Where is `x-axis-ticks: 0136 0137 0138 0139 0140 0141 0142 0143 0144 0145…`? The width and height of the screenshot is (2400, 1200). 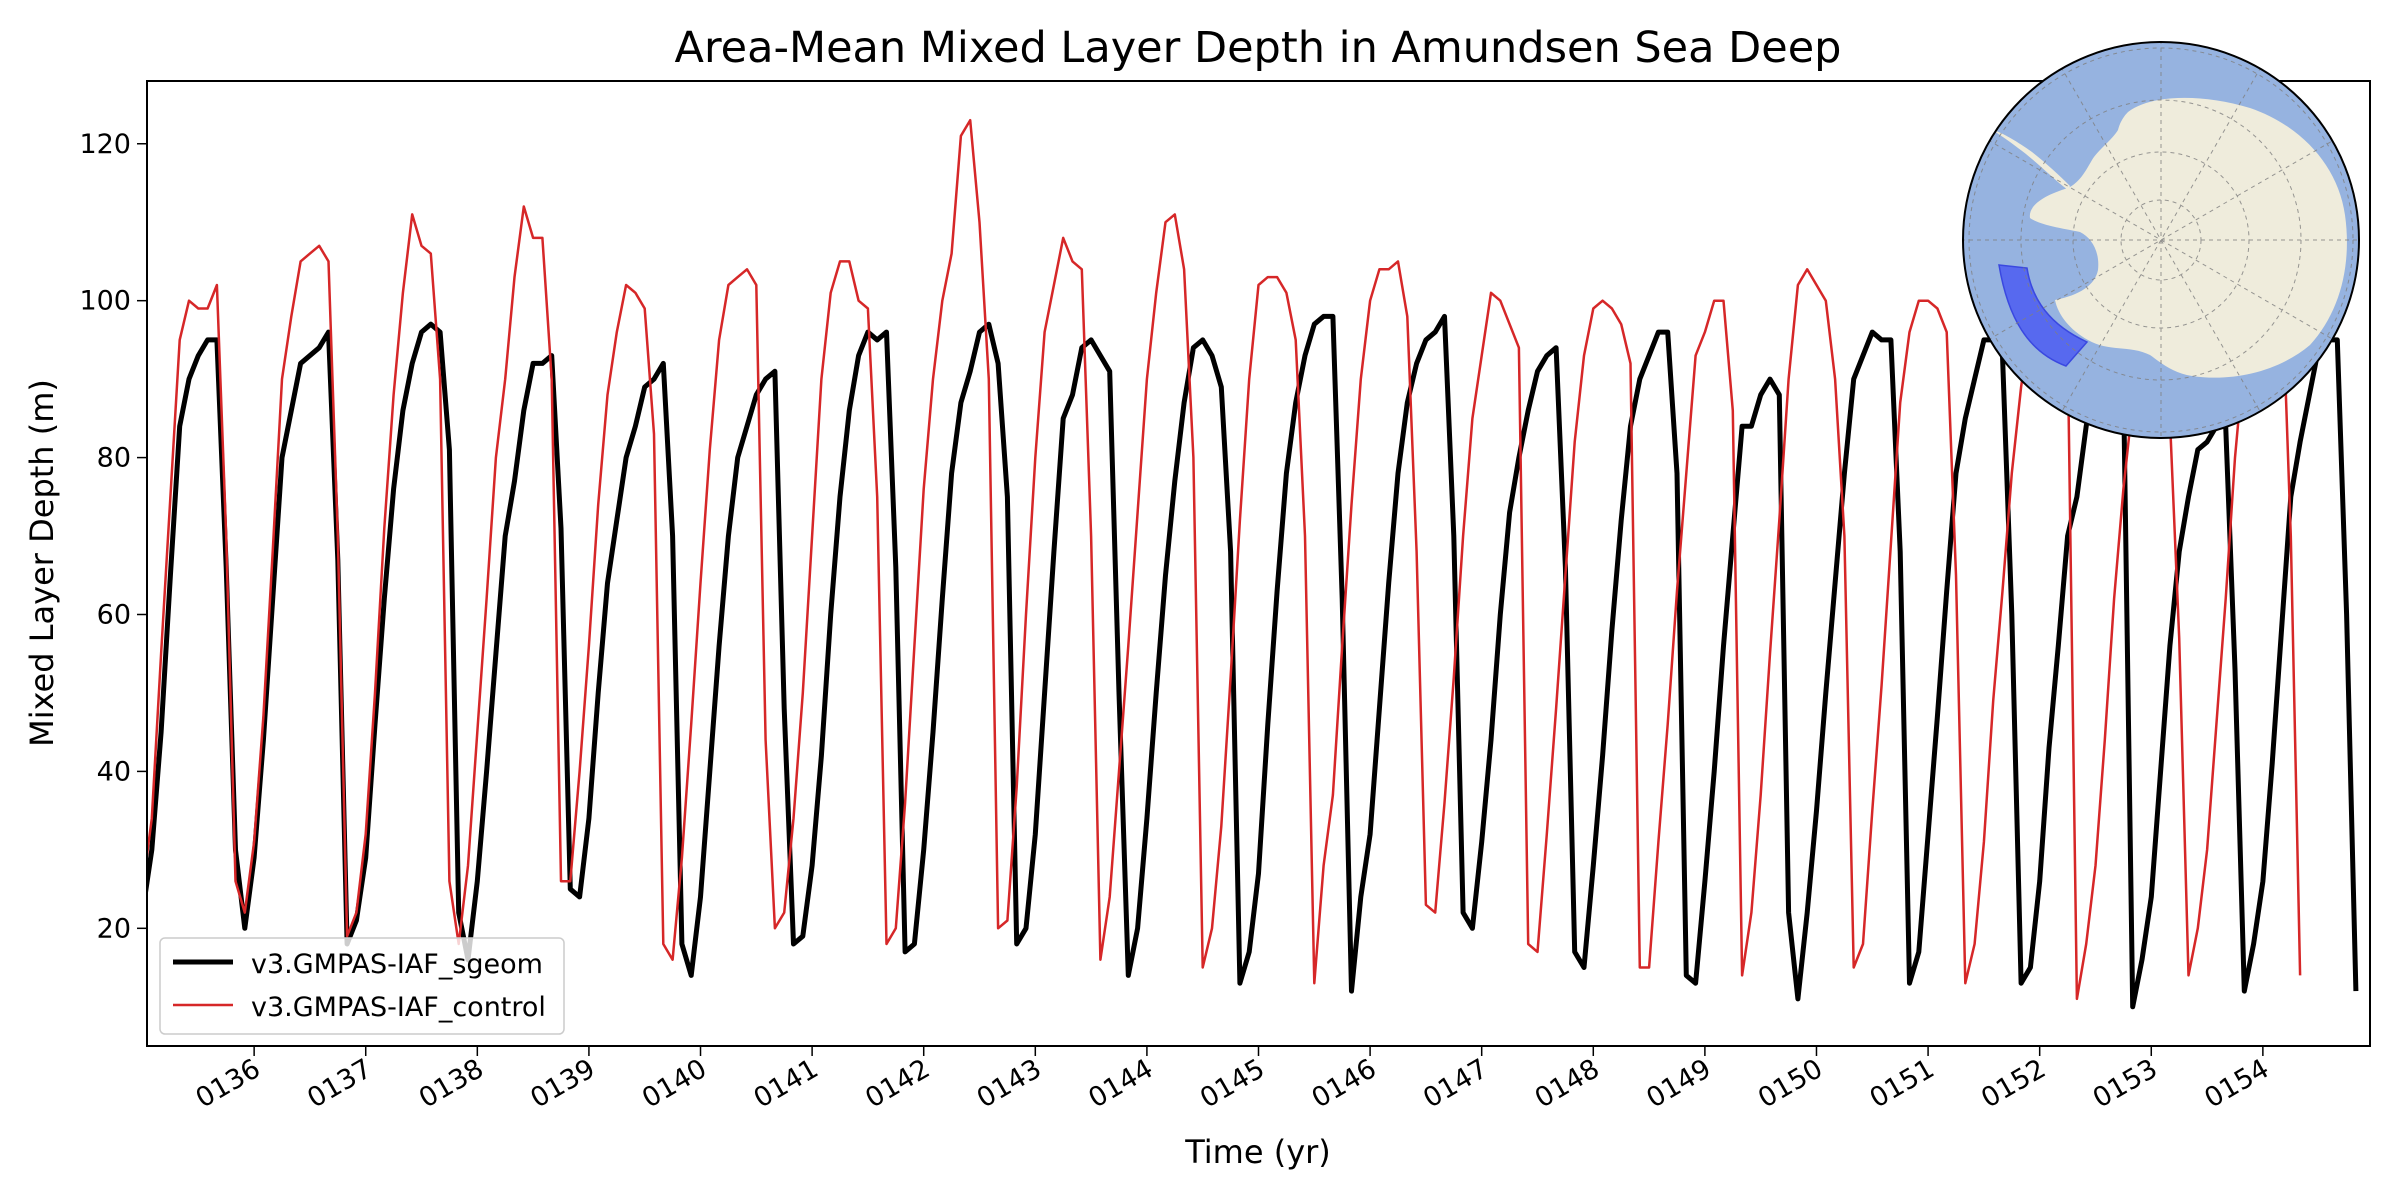
x-axis-ticks: 0136 0137 0138 0139 0140 0141 0142 0143 0144 0145… is located at coordinates (1232, 1080).